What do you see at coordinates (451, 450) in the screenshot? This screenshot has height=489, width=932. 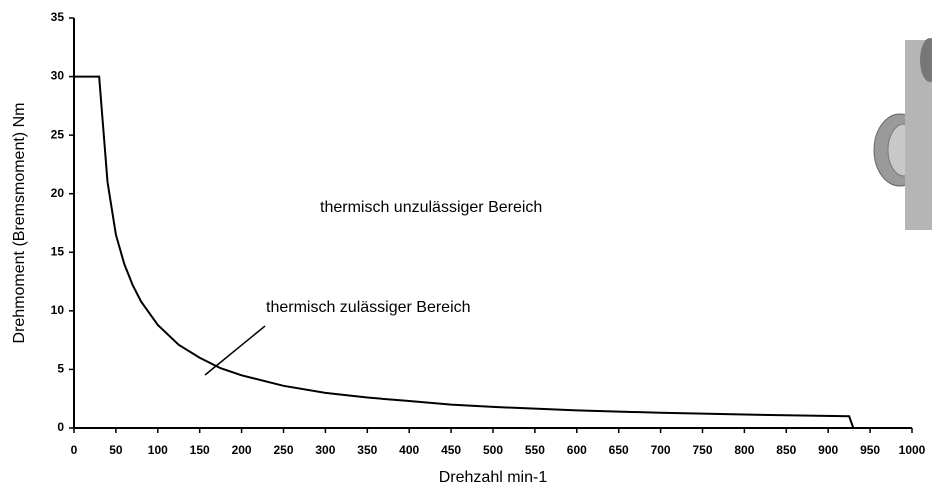 I see `x-tick-label: 450` at bounding box center [451, 450].